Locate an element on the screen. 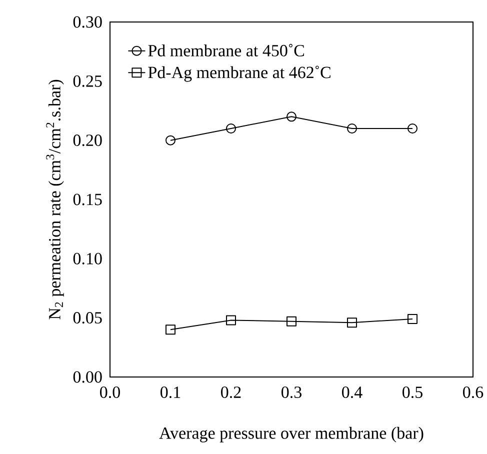 This screenshot has height=454, width=487. y-tick-label: 0.20 is located at coordinates (87, 140).